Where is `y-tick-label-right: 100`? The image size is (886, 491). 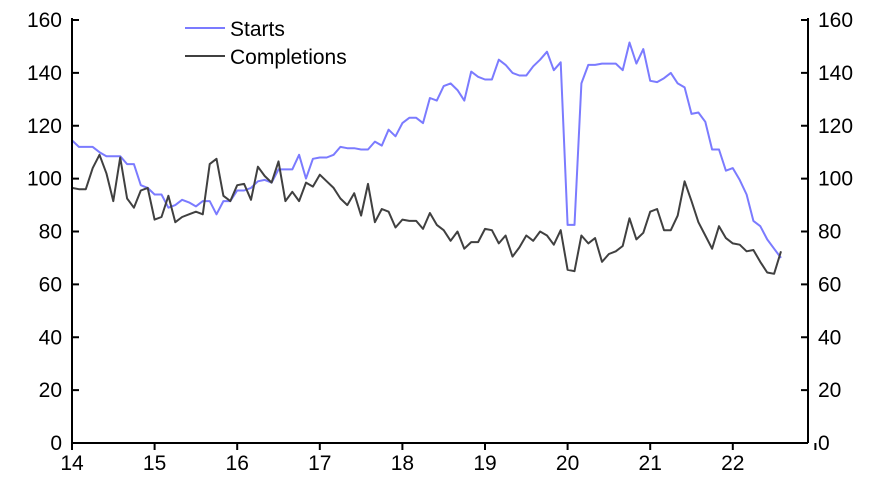
y-tick-label-right: 100 is located at coordinates (835, 179).